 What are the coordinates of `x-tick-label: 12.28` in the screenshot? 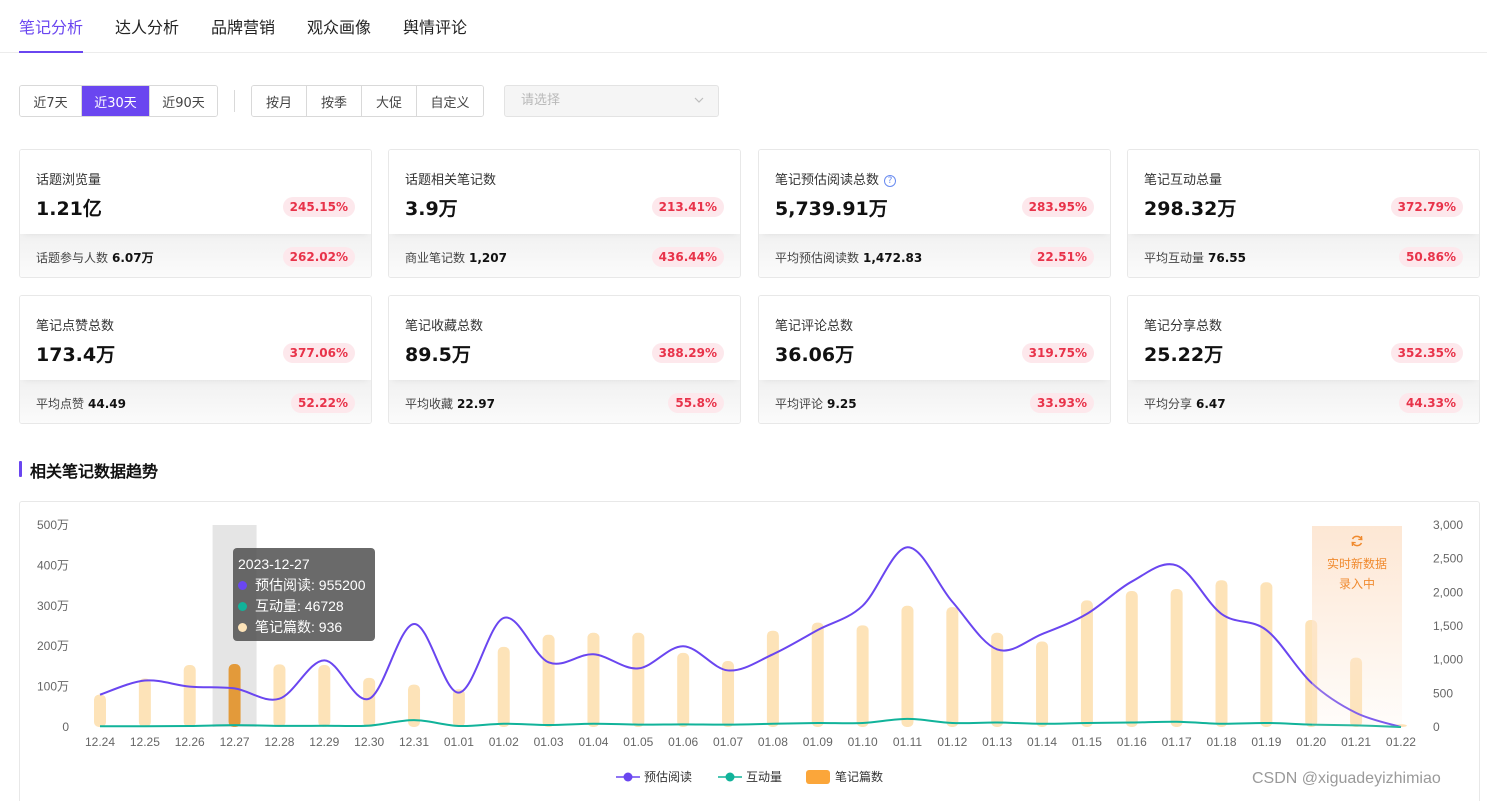 It's located at (279, 742).